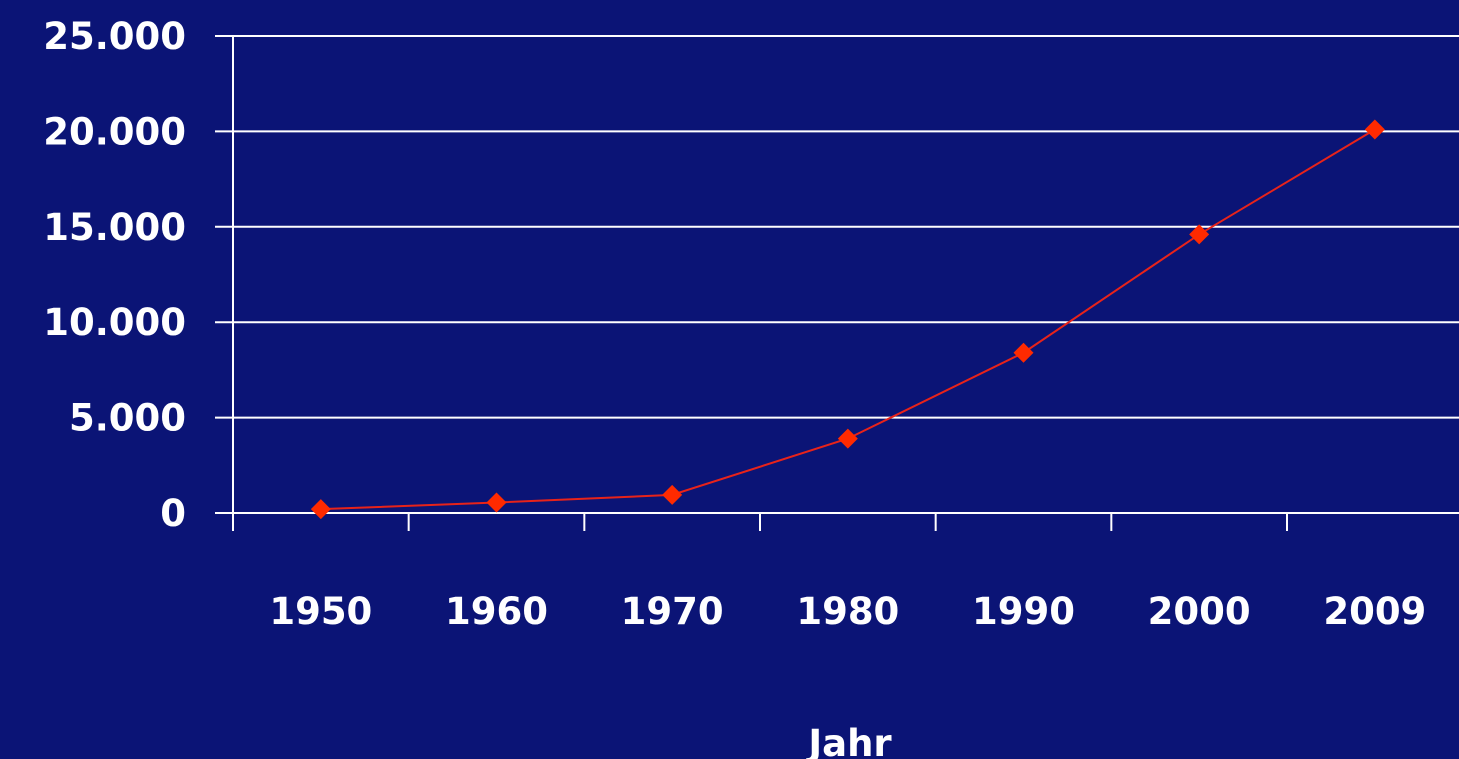 This screenshot has height=759, width=1459. I want to click on x-tick-label: 1950, so click(320, 611).